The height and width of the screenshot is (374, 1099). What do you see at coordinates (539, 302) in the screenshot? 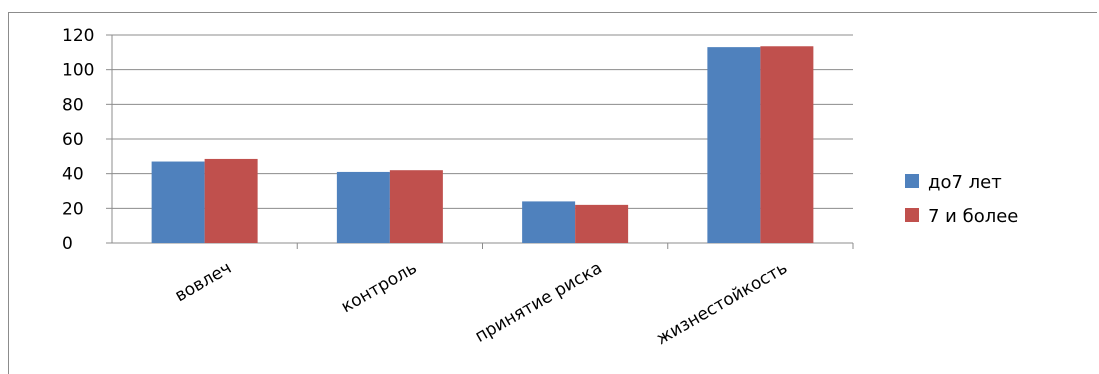
I see `category-label: принятие риска` at bounding box center [539, 302].